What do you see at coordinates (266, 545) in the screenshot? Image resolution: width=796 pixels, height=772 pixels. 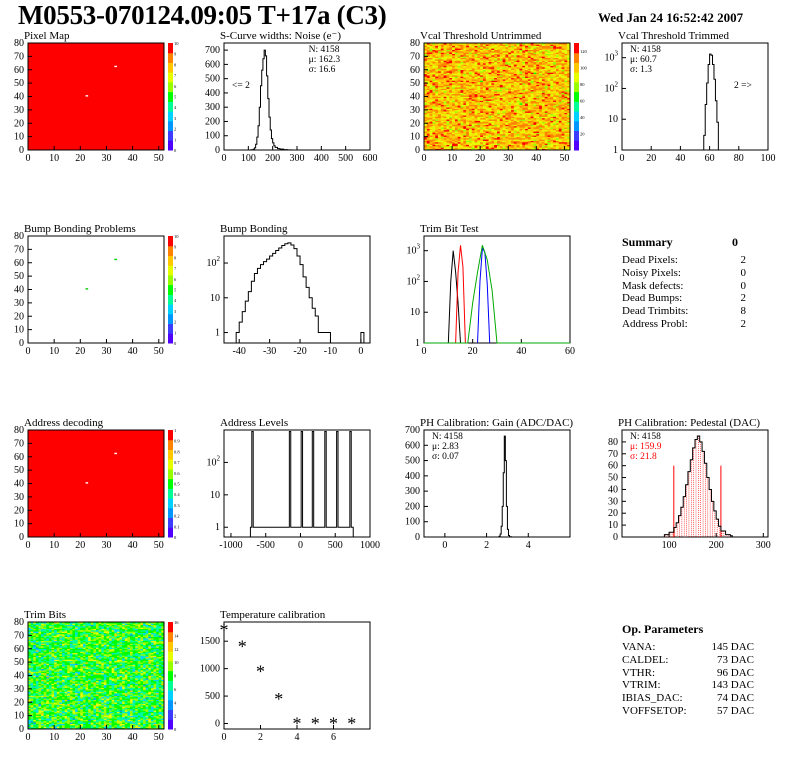 I see `x-tick-label: -500` at bounding box center [266, 545].